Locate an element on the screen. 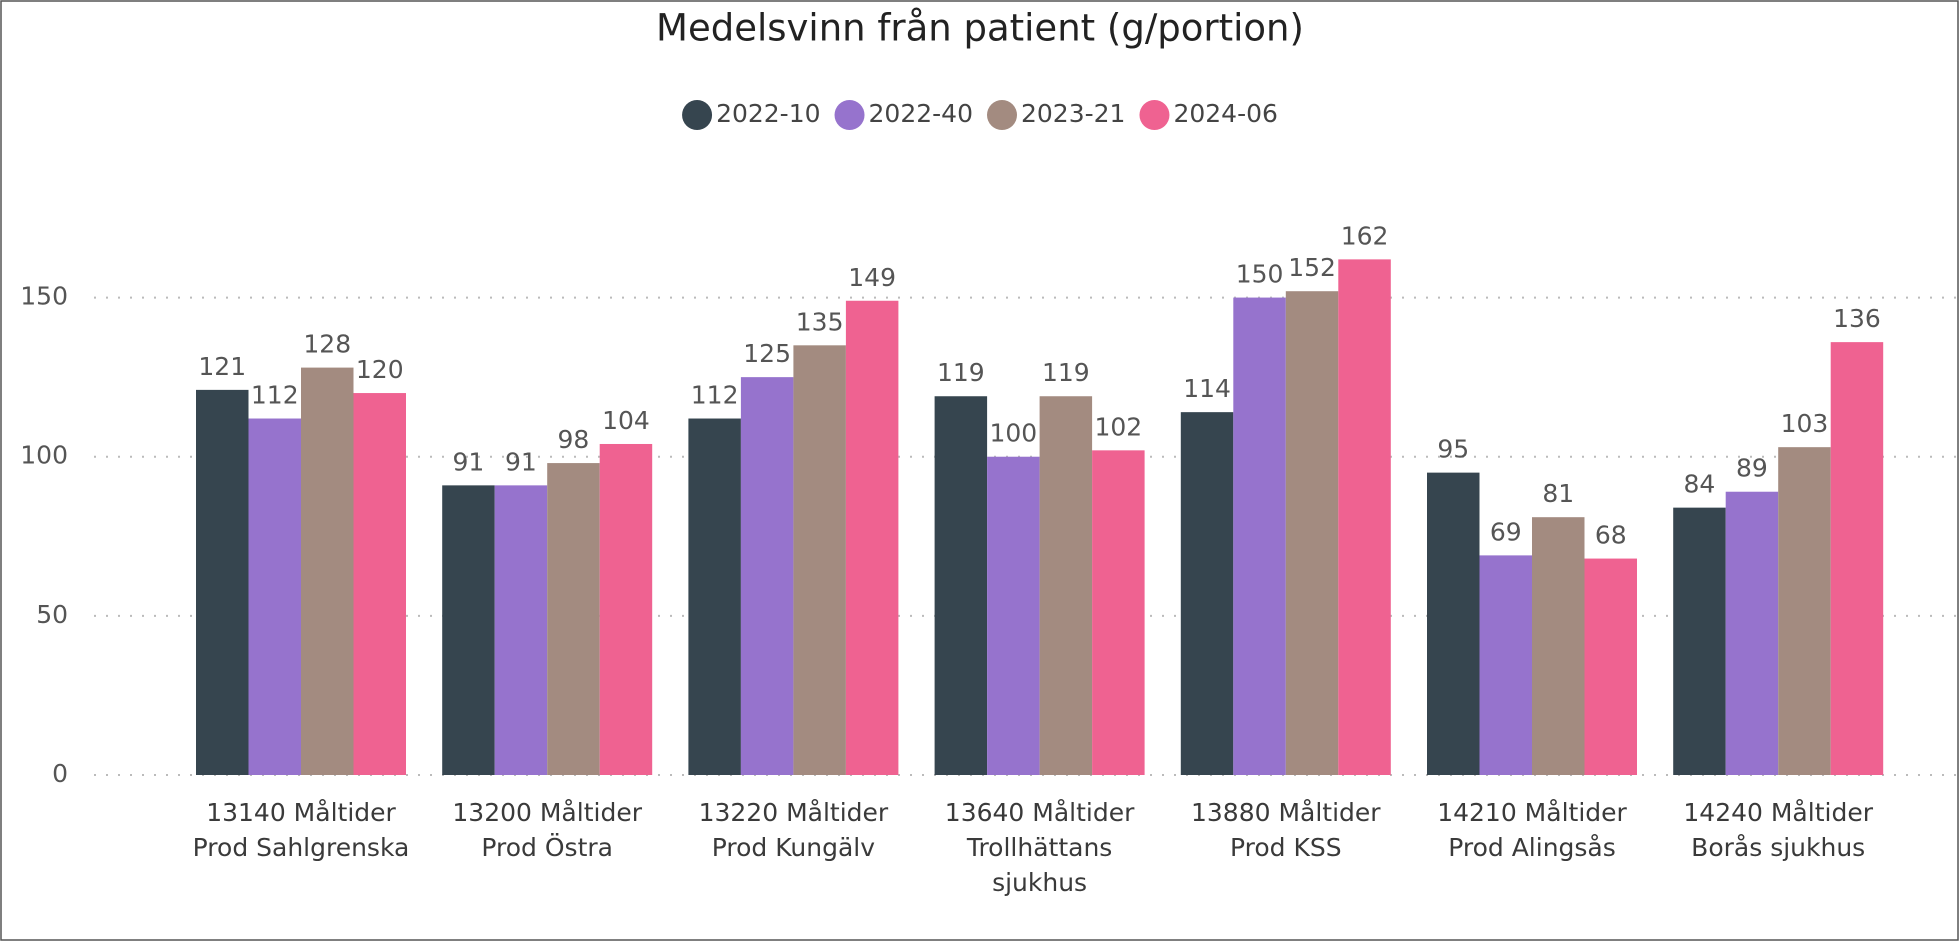 This screenshot has width=1959, height=941. data-label: 100 is located at coordinates (1013, 433).